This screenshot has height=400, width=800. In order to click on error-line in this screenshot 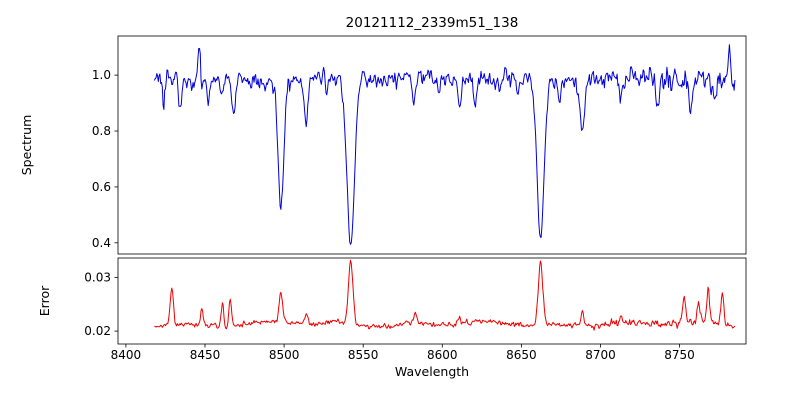, I will do `click(445, 295)`.